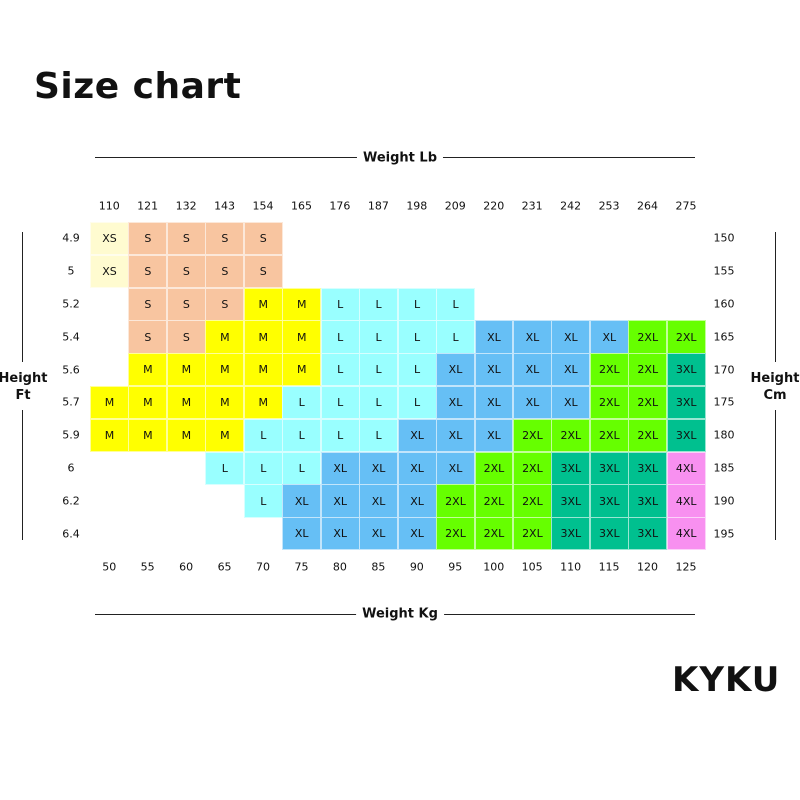  Describe the element at coordinates (340, 206) in the screenshot. I see `weight-lb-tick: 176` at that location.